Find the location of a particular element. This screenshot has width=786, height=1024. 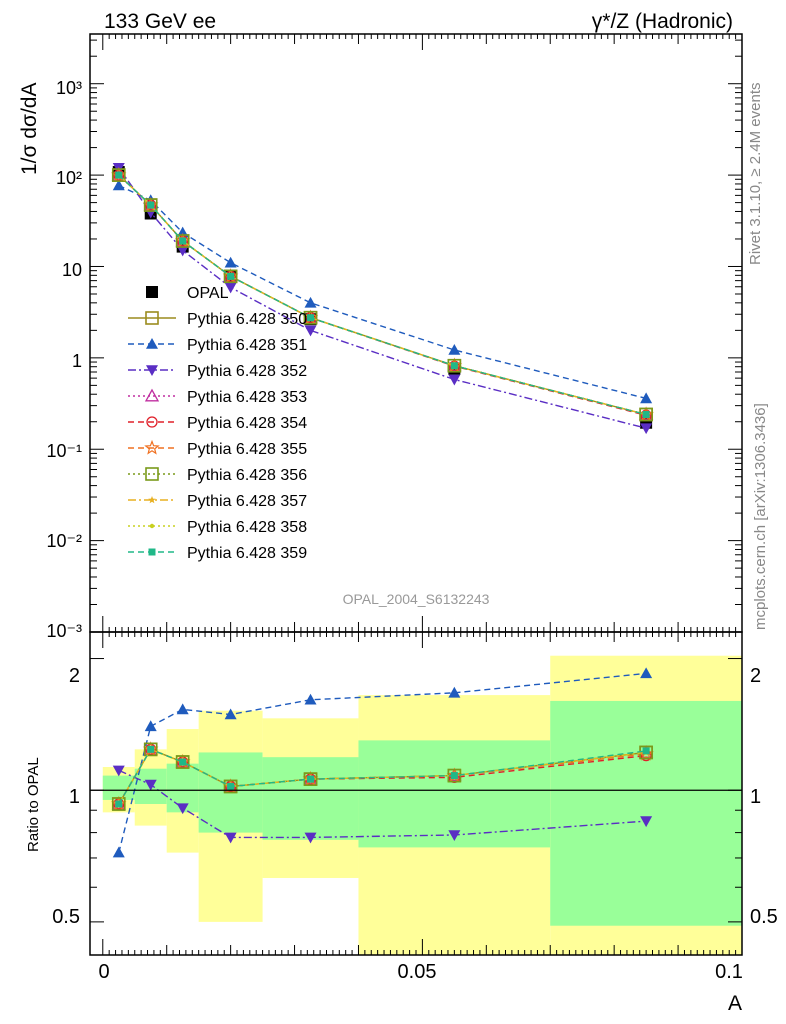

legend-label-1: Pythia 6.428 350 is located at coordinates (247, 319).